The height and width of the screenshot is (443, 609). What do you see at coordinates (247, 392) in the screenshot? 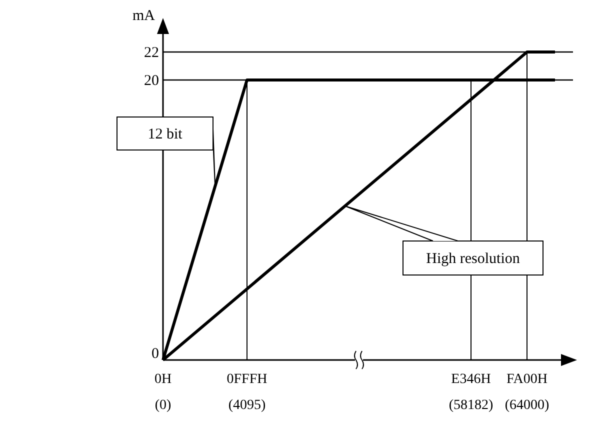
I see `x-tick-label: 0FFFH (4095)` at bounding box center [247, 392].